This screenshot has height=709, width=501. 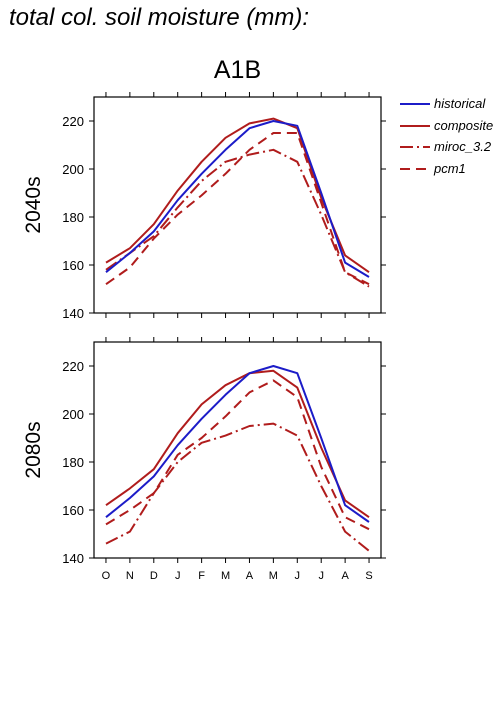 I want to click on series-line-composite-2080s, so click(x=237, y=444).